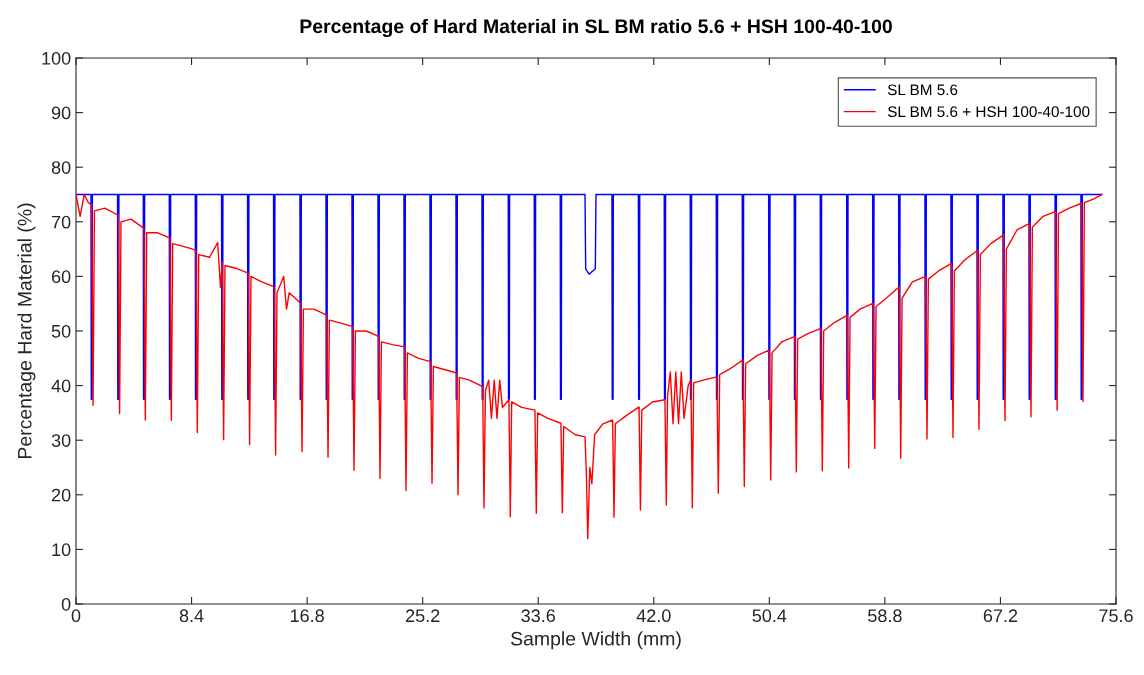 The width and height of the screenshot is (1144, 675). What do you see at coordinates (596, 28) in the screenshot?
I see `chart-title: Percentage of Hard Material in SL BM ratio 5.6 + HSH 100-40-100` at bounding box center [596, 28].